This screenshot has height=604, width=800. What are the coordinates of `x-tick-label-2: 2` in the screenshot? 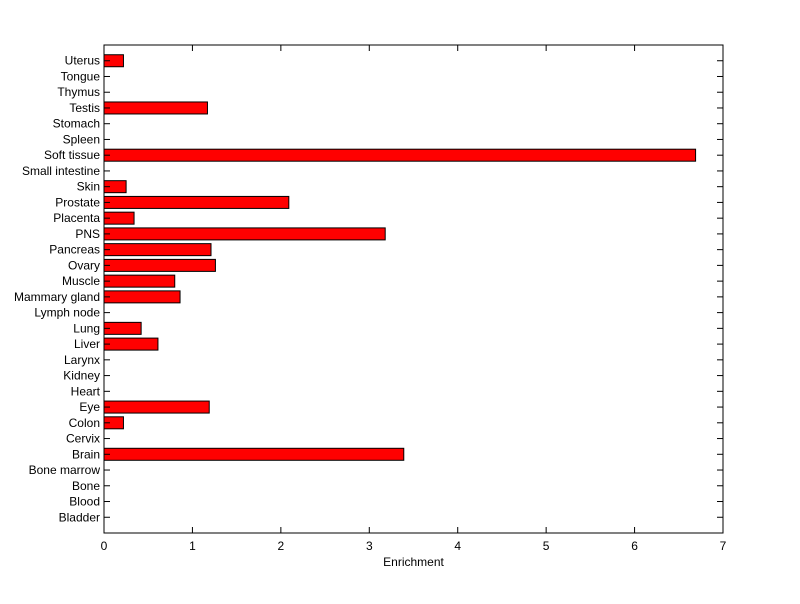 It's located at (281, 546).